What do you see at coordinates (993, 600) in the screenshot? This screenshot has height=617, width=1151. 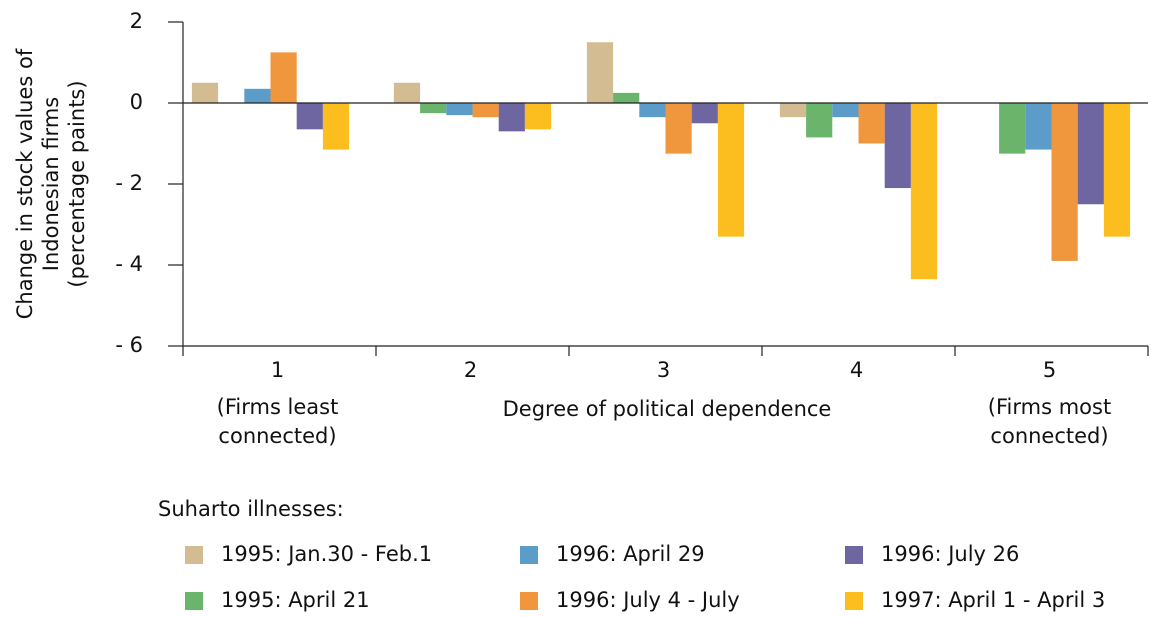 I see `legend-label: 1997: April 1 - April 3` at bounding box center [993, 600].